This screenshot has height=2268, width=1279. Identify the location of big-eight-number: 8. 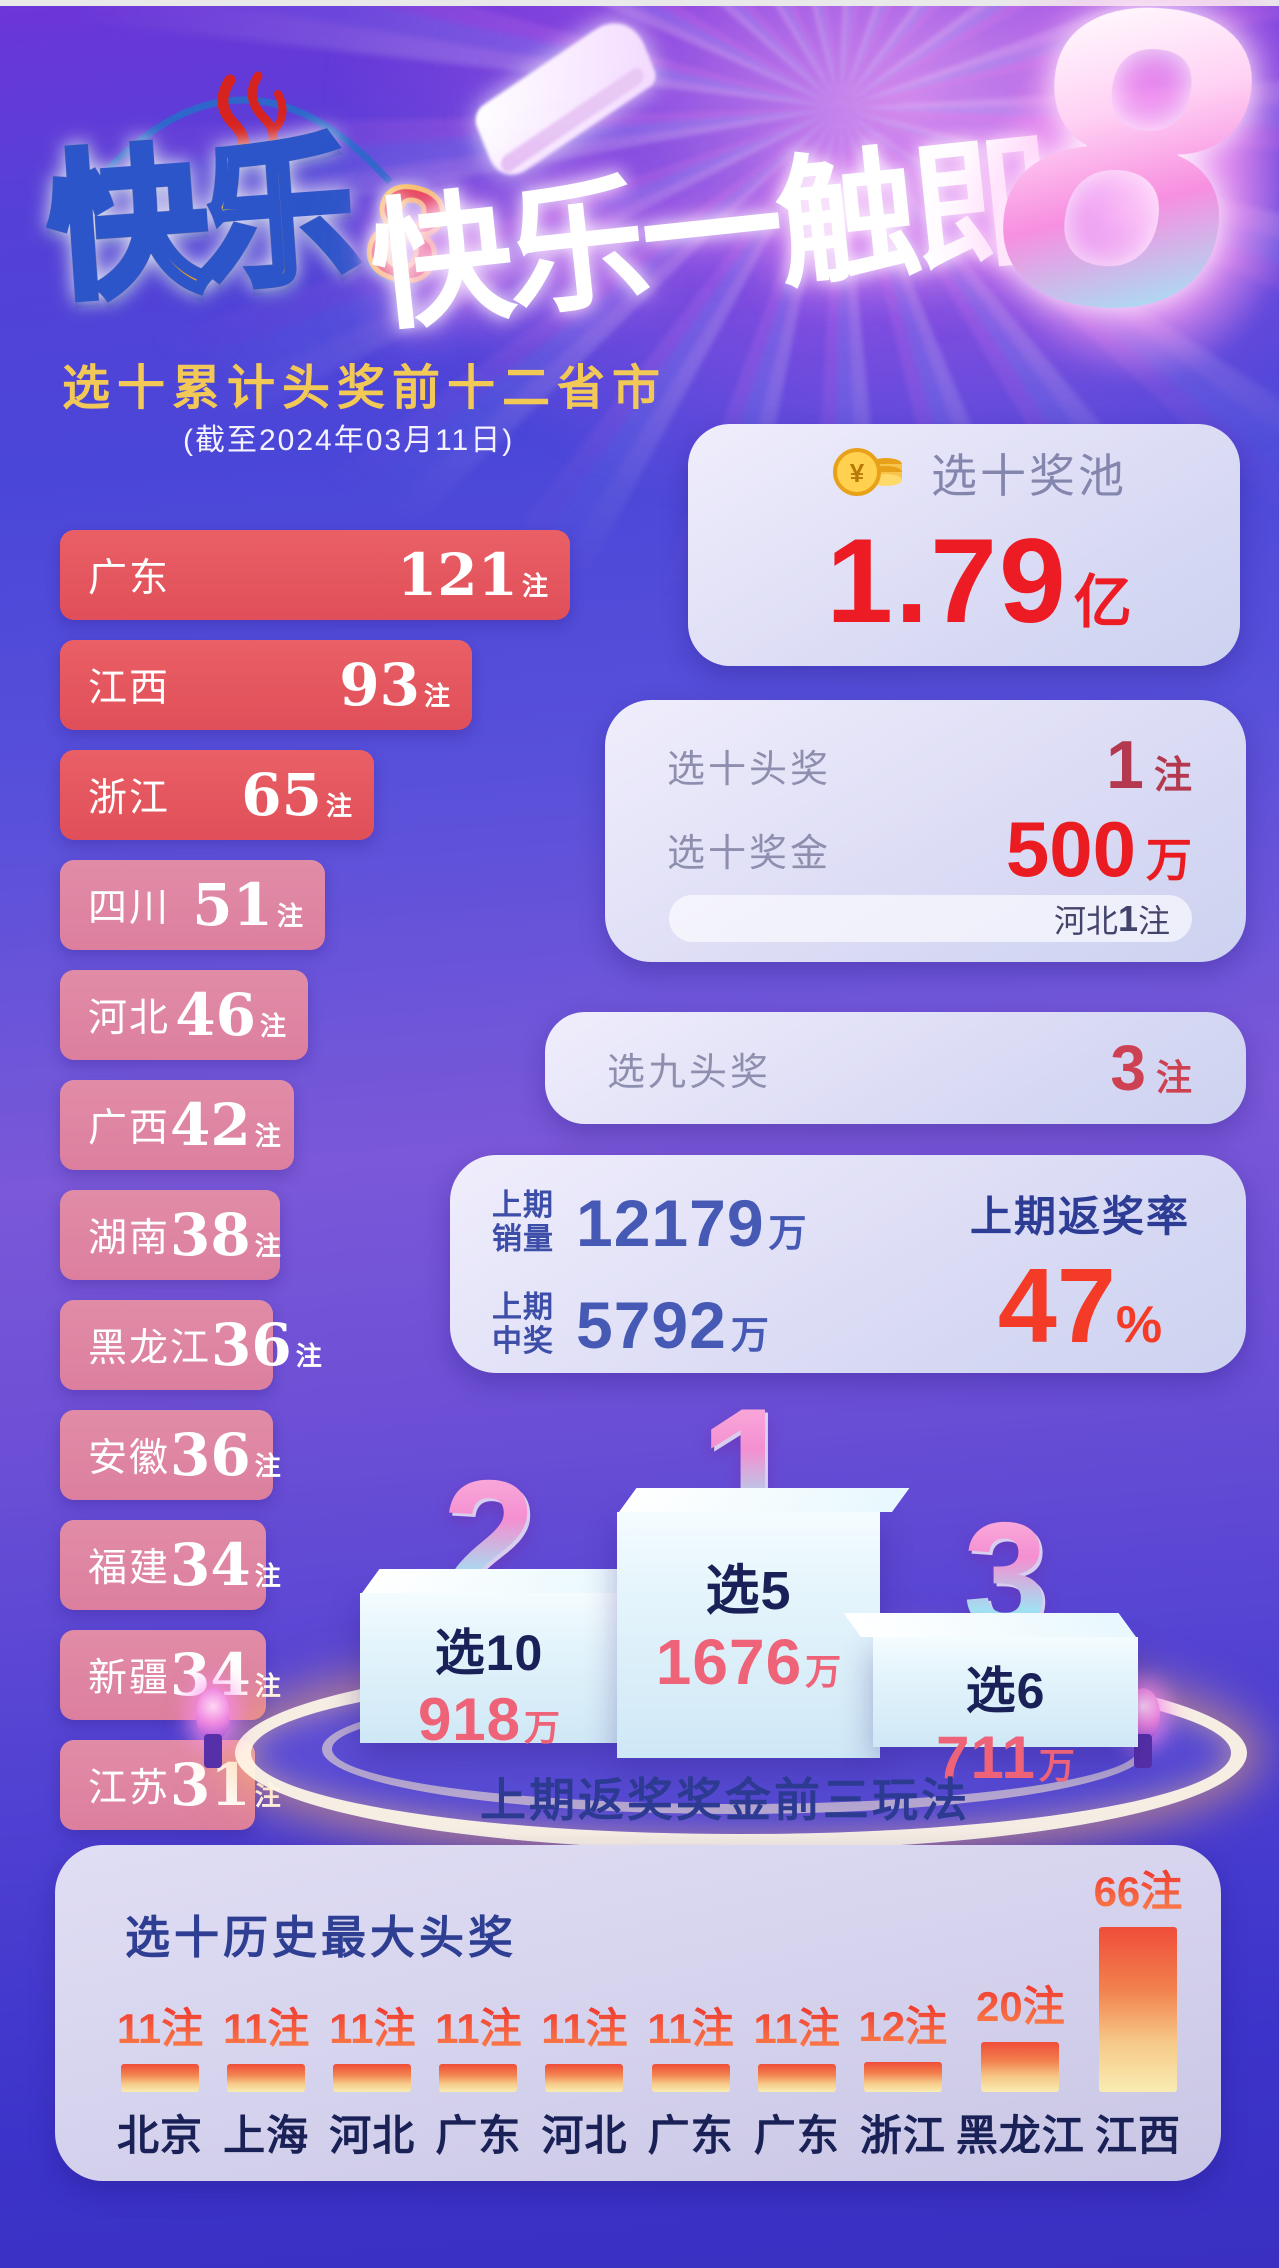
(1125, 204).